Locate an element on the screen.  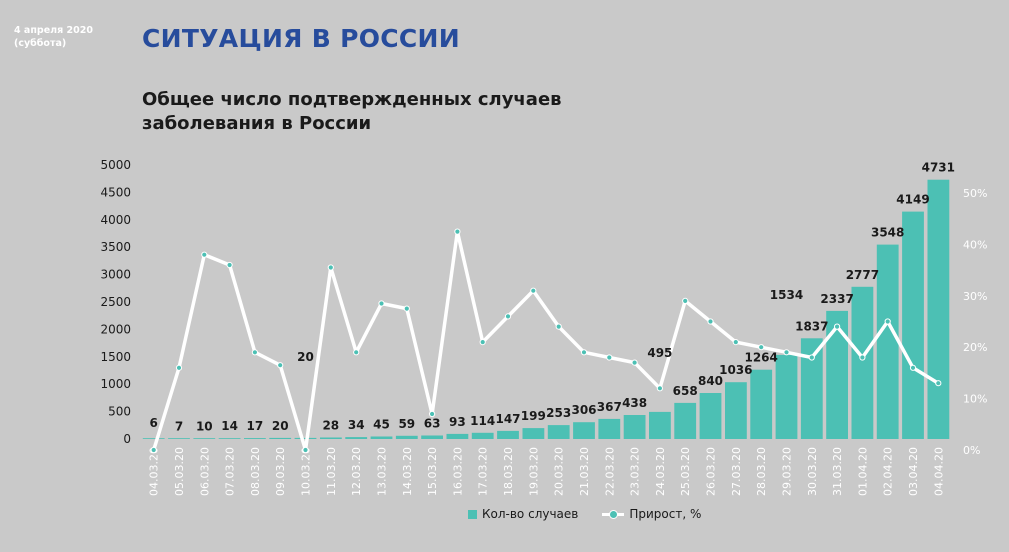
bar-value-label: 147 is located at coordinates (507, 419).